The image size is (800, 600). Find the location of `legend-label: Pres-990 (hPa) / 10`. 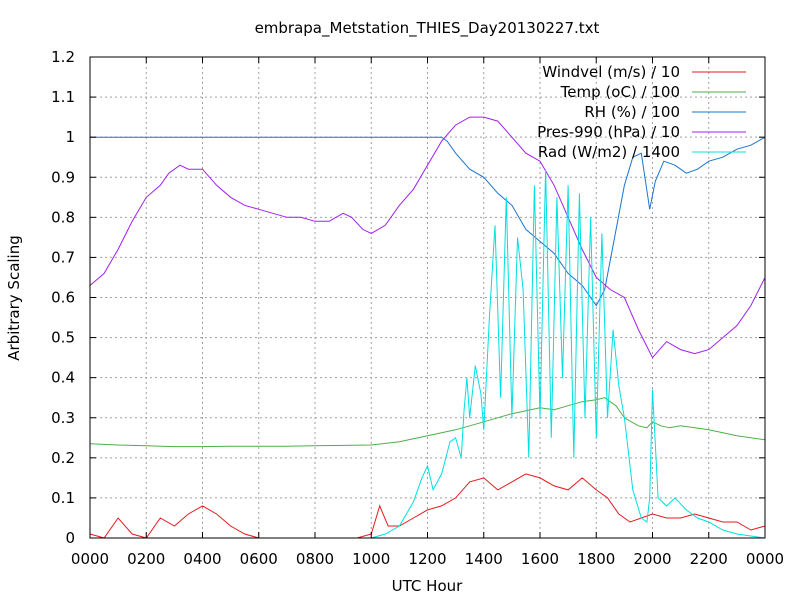

legend-label: Pres-990 (hPa) / 10 is located at coordinates (608, 132).